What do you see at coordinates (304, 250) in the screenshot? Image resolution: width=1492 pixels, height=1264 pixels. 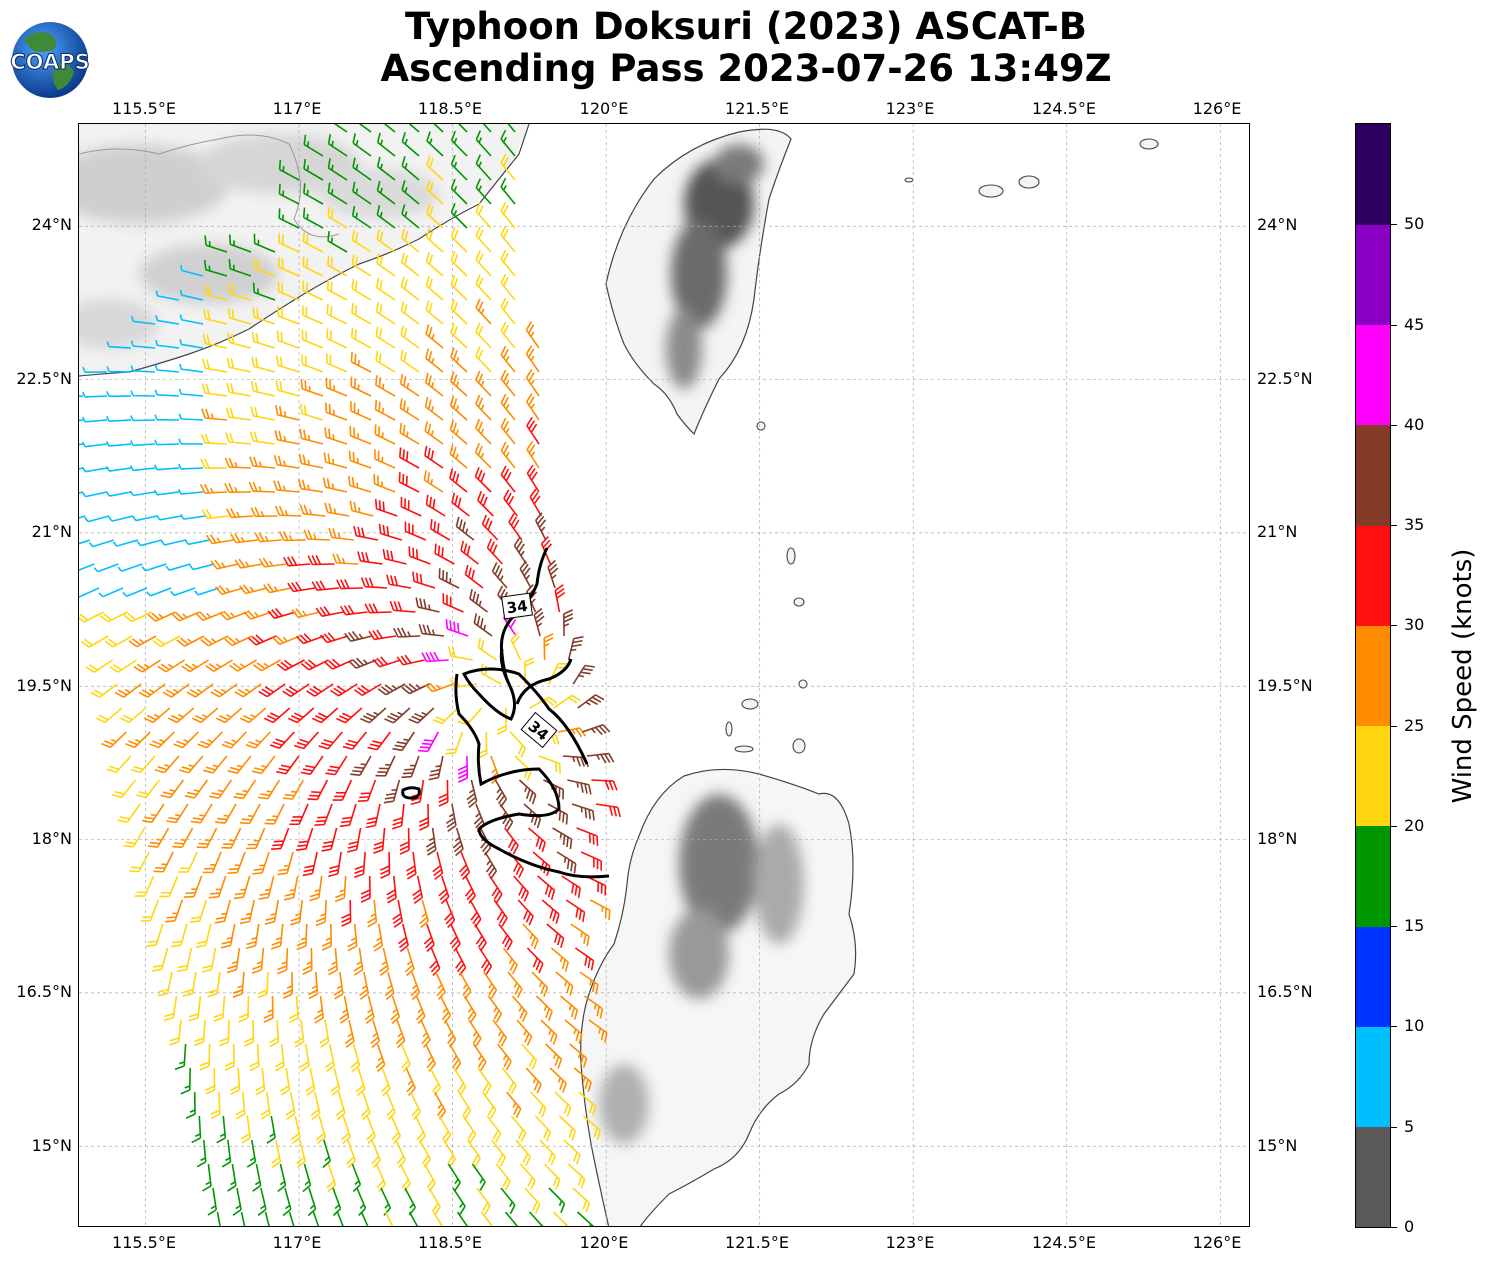 I see `china-landmass` at bounding box center [304, 250].